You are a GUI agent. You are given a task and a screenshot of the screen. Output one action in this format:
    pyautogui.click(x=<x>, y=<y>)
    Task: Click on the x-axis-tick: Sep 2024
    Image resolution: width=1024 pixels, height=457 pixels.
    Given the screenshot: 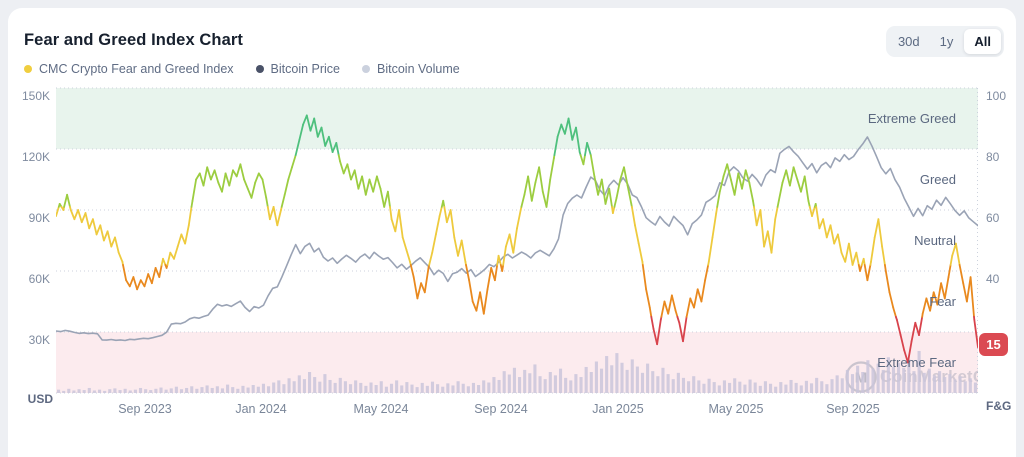 What is the action you would take?
    pyautogui.click(x=501, y=409)
    